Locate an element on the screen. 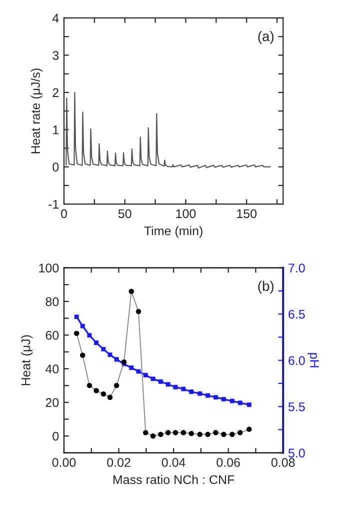  y-tick-label: 60 is located at coordinates (52, 335).